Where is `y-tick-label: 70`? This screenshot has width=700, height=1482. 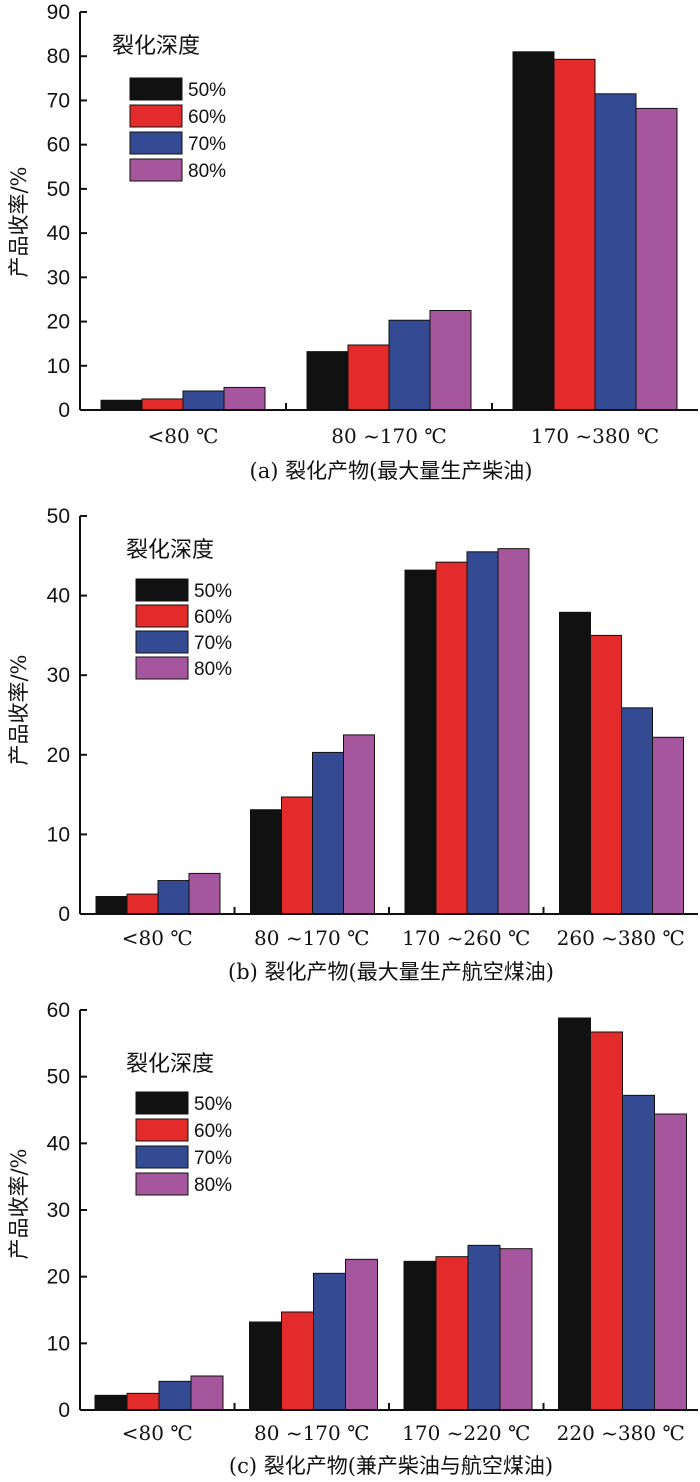 y-tick-label: 70 is located at coordinates (58, 100).